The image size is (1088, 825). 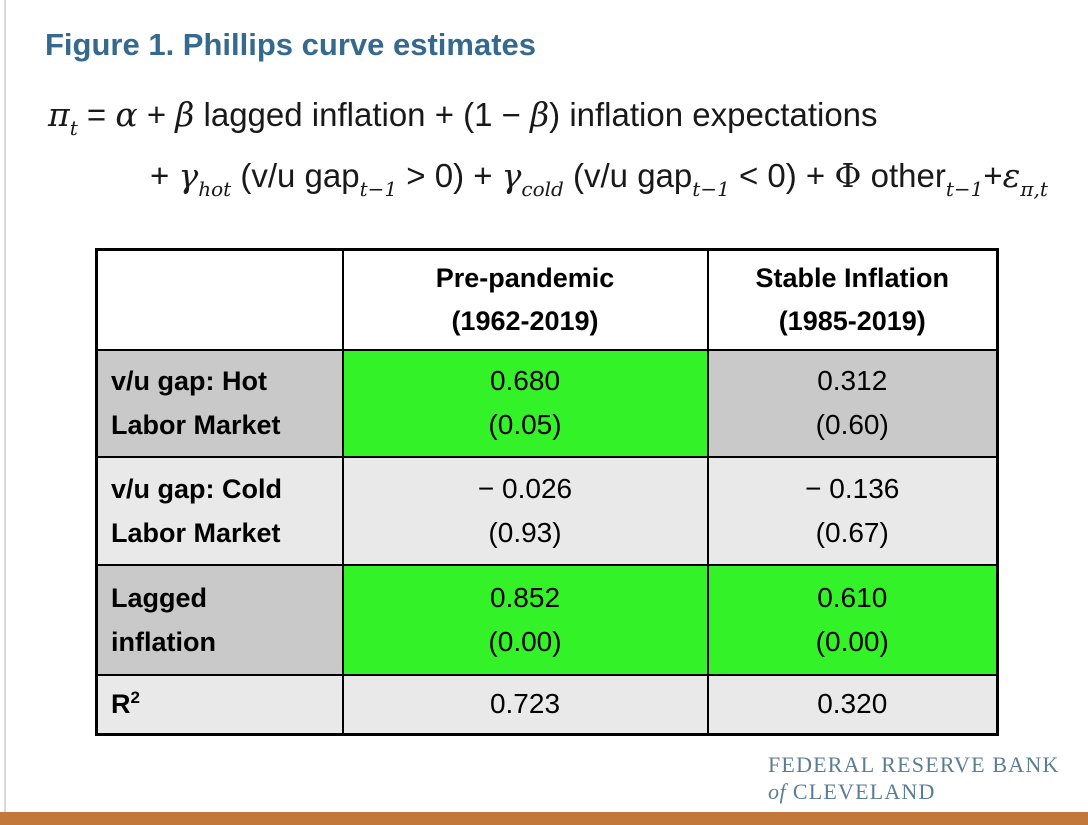 What do you see at coordinates (852, 510) in the screenshot?
I see `cell-cold-stable: − 0.136 (0.67)` at bounding box center [852, 510].